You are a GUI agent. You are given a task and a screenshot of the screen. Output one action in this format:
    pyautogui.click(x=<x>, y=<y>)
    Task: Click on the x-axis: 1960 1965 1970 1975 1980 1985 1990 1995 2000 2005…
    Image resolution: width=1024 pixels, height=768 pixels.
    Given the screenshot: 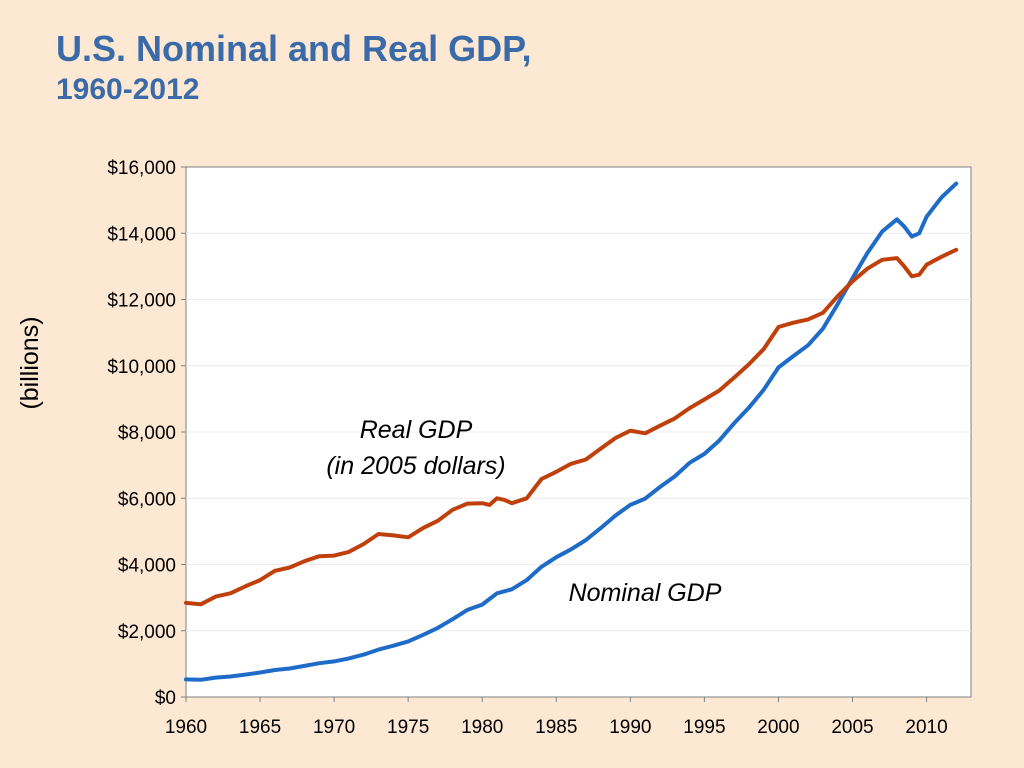 What is the action you would take?
    pyautogui.click(x=556, y=717)
    